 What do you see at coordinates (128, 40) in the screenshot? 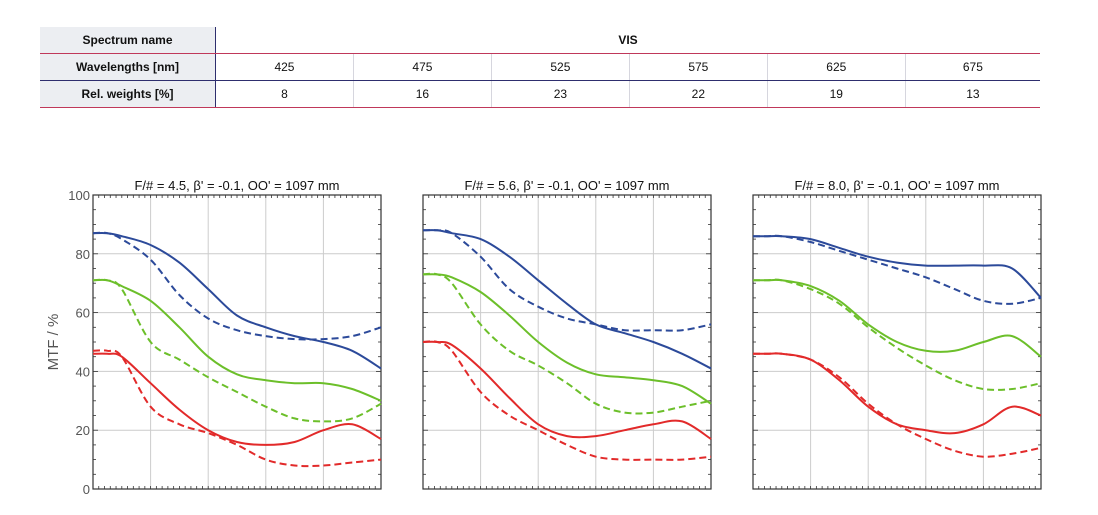
I see `spectrum-name-label: Spectrum name` at bounding box center [128, 40].